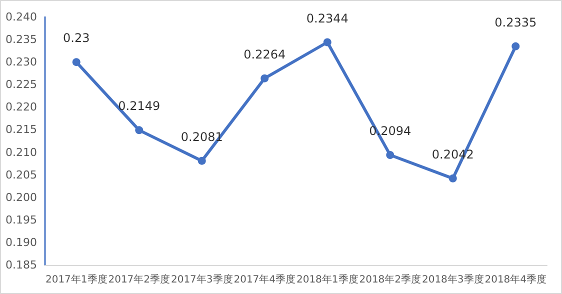 The image size is (562, 294). Describe the element at coordinates (265, 280) in the screenshot. I see `x-tick-label: 2017年4季度` at that location.